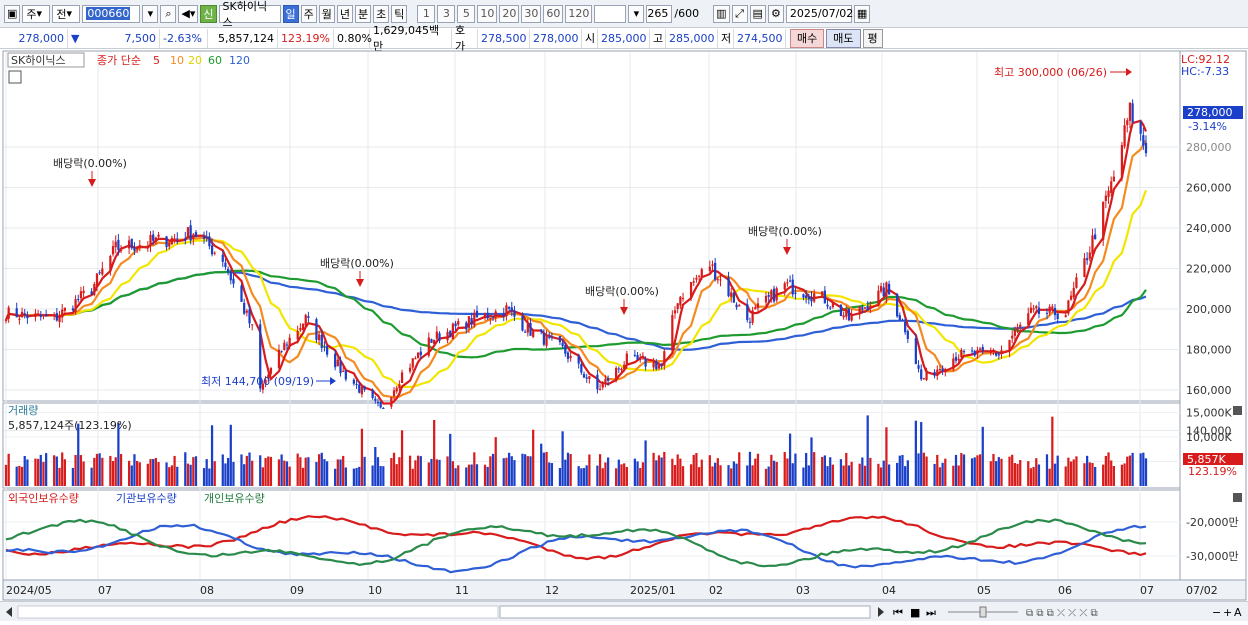  Describe the element at coordinates (258, 612) in the screenshot. I see `scroll-track` at that location.